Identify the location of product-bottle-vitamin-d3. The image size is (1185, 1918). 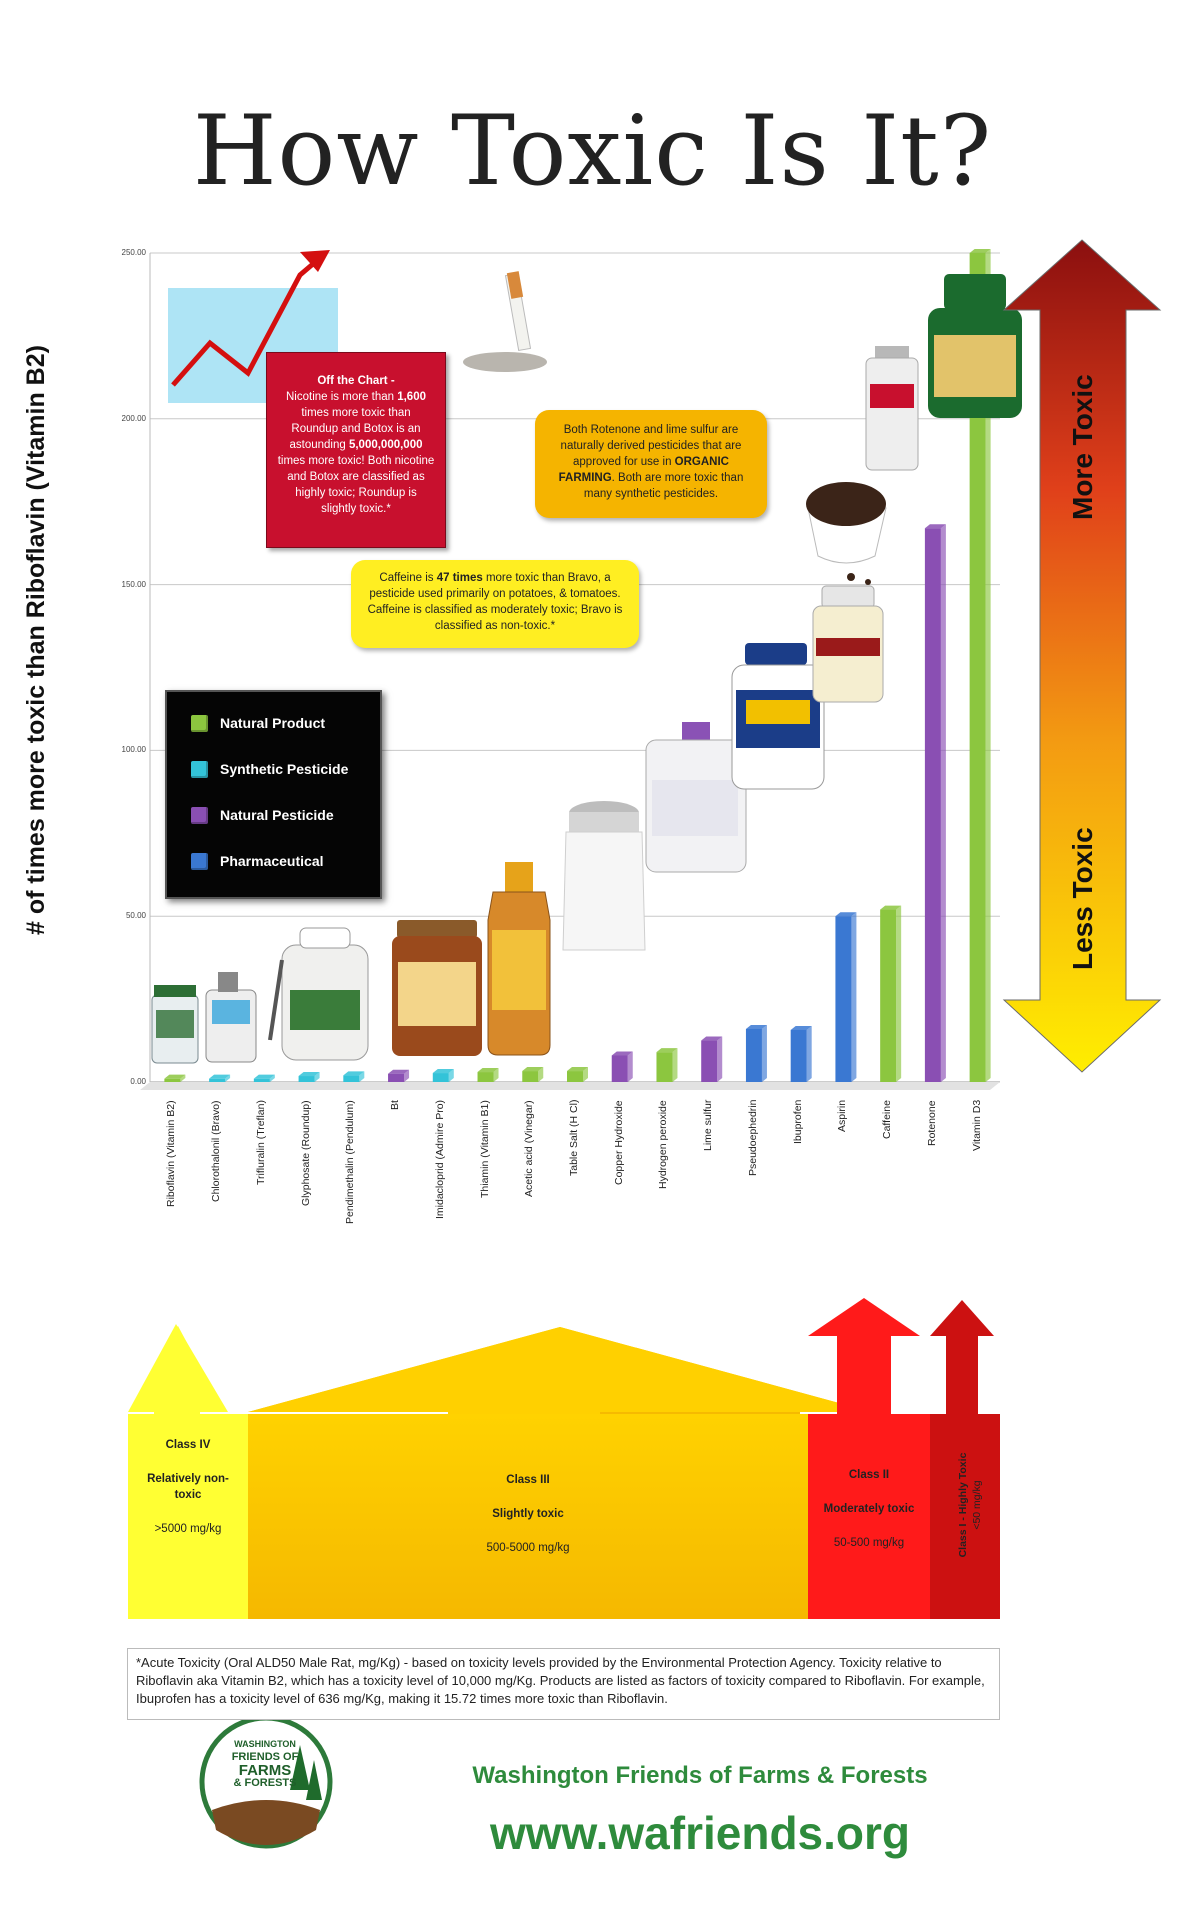
(975, 346).